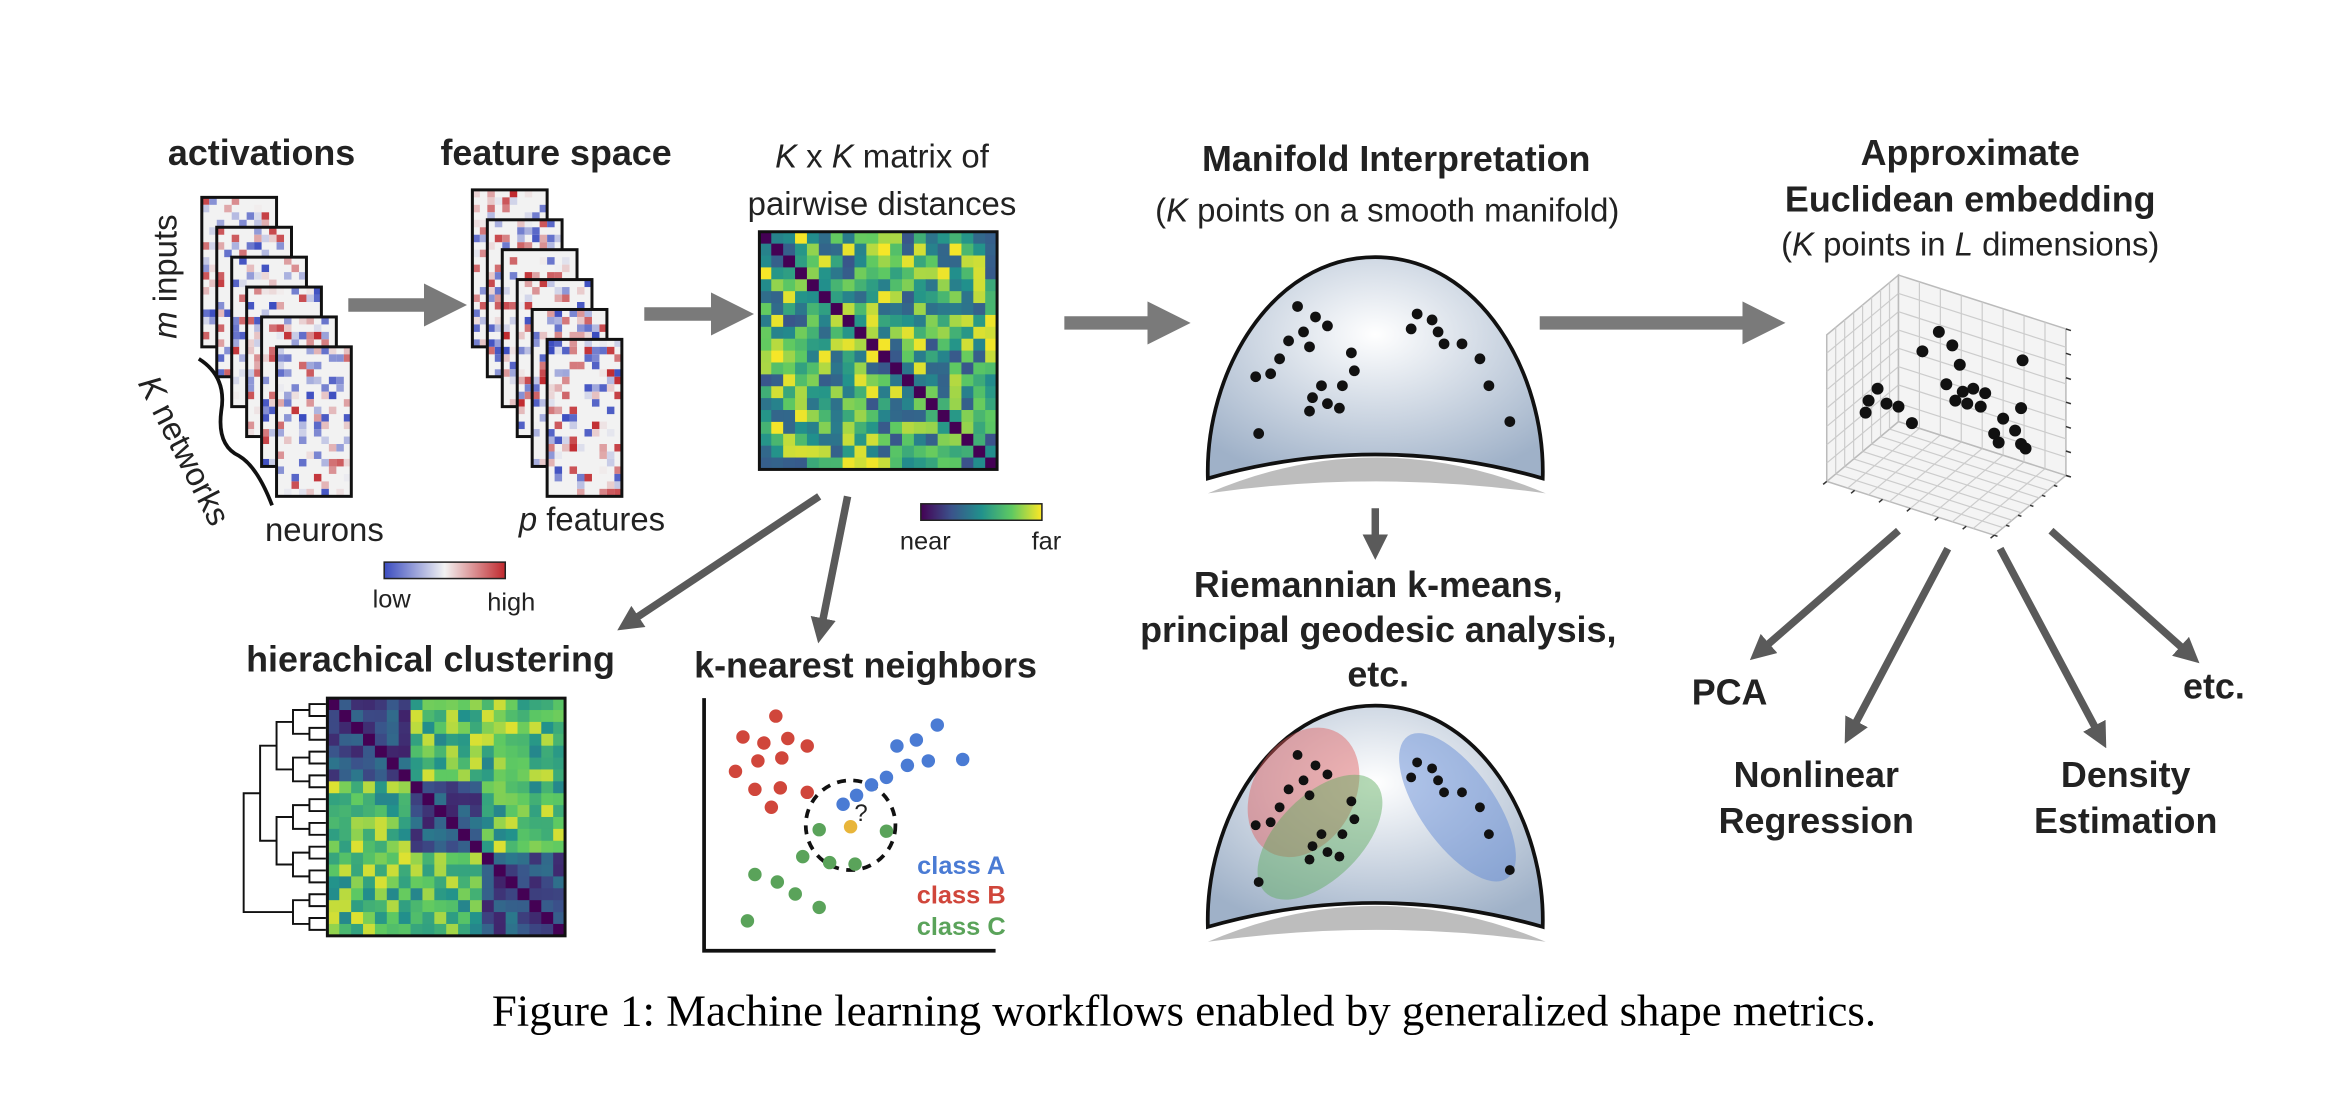 Image resolution: width=2332 pixels, height=1116 pixels. Describe the element at coordinates (317, 852) in the screenshot. I see `dendrogram-link` at that location.